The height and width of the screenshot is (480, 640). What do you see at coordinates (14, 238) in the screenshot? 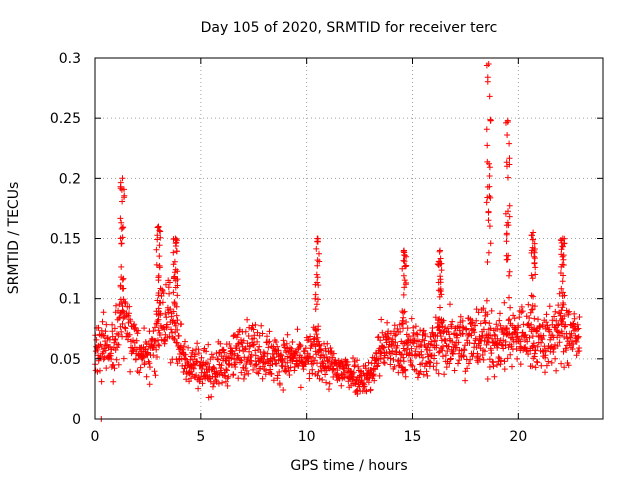
I see `y-axis-label: SRMTID / TECUs` at bounding box center [14, 238].